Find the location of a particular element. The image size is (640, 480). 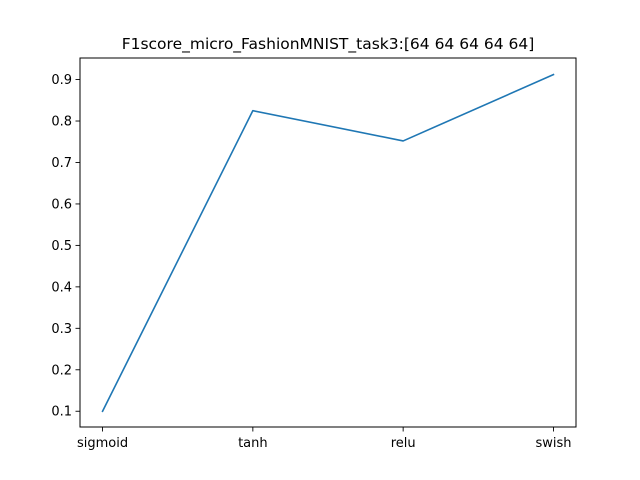

y-tick-label-0.7: 0.7 is located at coordinates (61, 163).